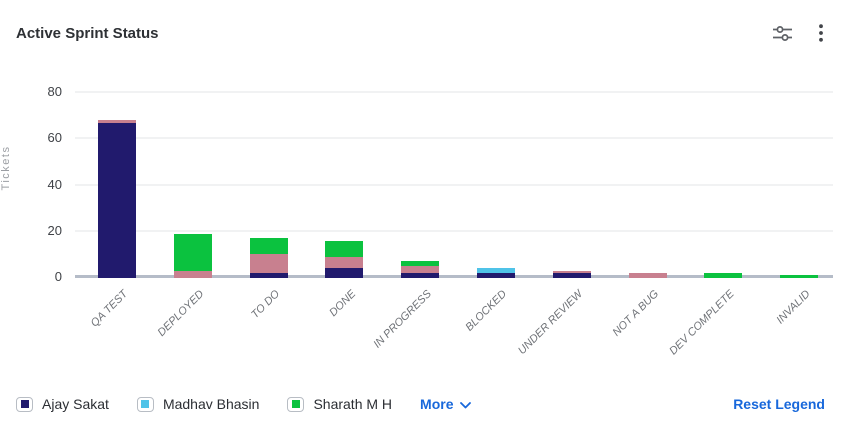 The width and height of the screenshot is (841, 430). I want to click on bar-segment-ajay-sakat-qa-test, so click(116, 200).